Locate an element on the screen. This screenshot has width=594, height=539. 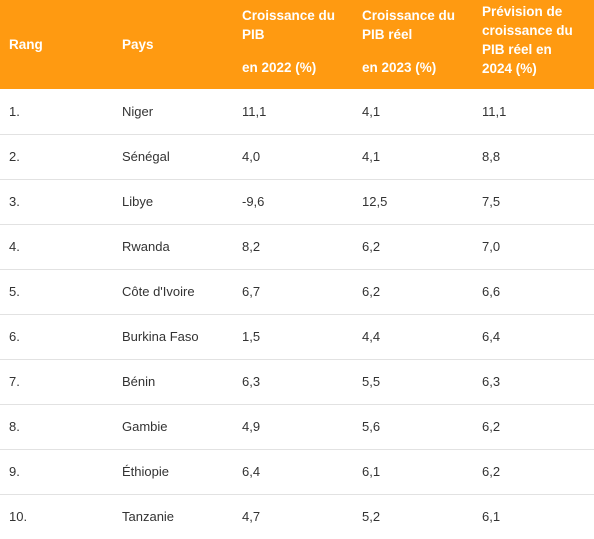
header-growth-2022-line3: en 2022 (%) is located at coordinates (279, 67).